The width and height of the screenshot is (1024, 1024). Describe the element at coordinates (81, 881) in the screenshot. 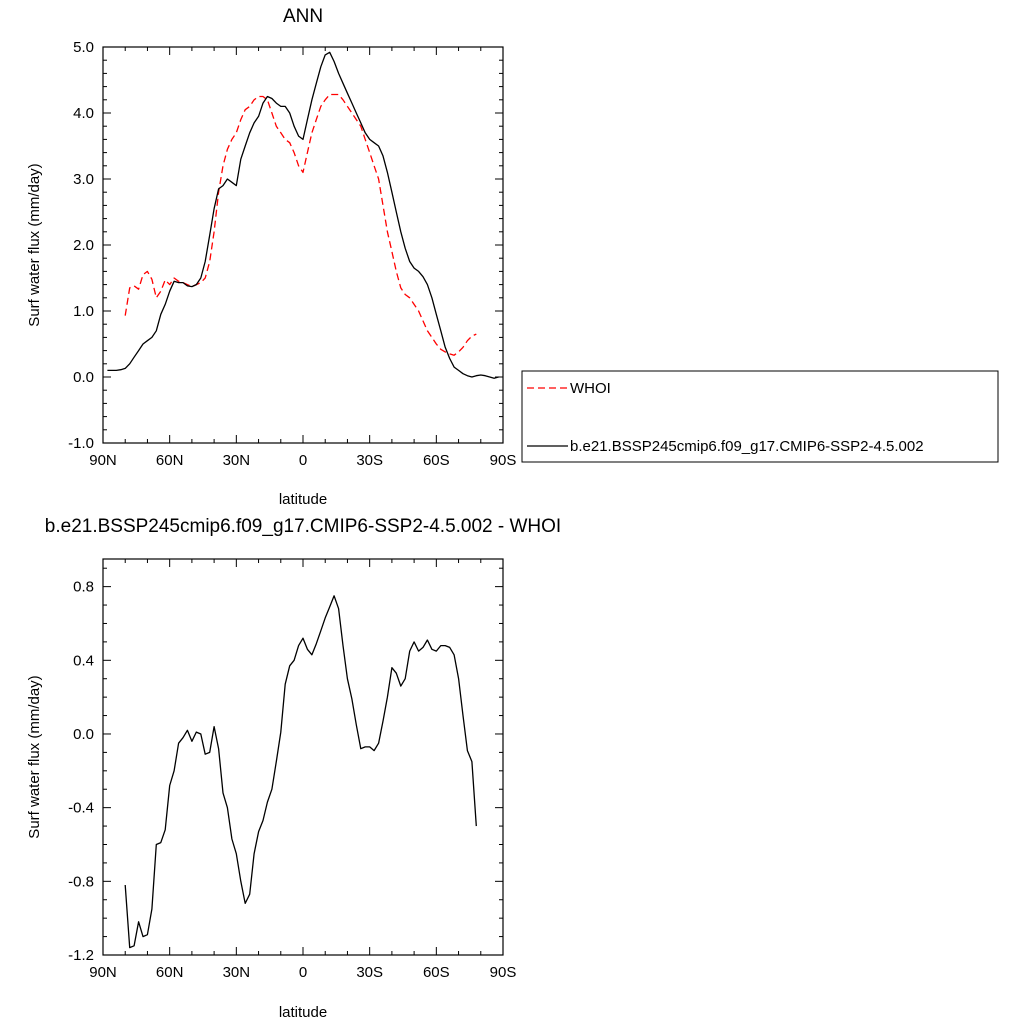

I see `bottom-y-tick-label: -0.8` at that location.